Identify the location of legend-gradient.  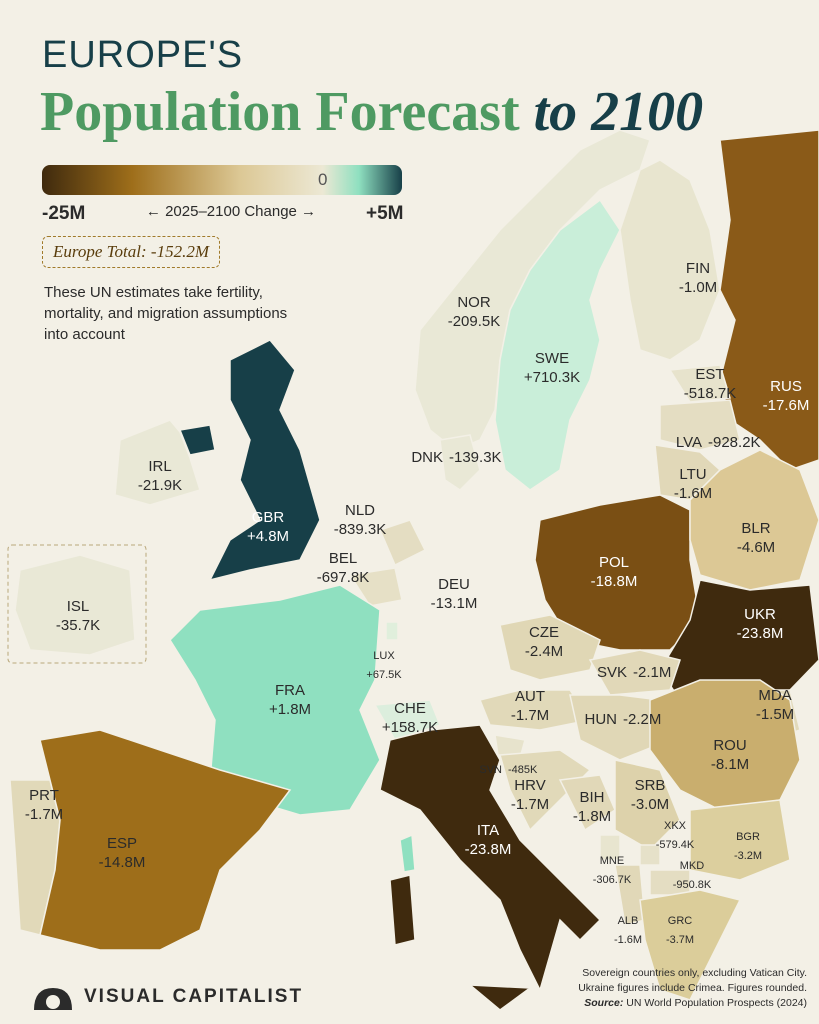
(222, 180).